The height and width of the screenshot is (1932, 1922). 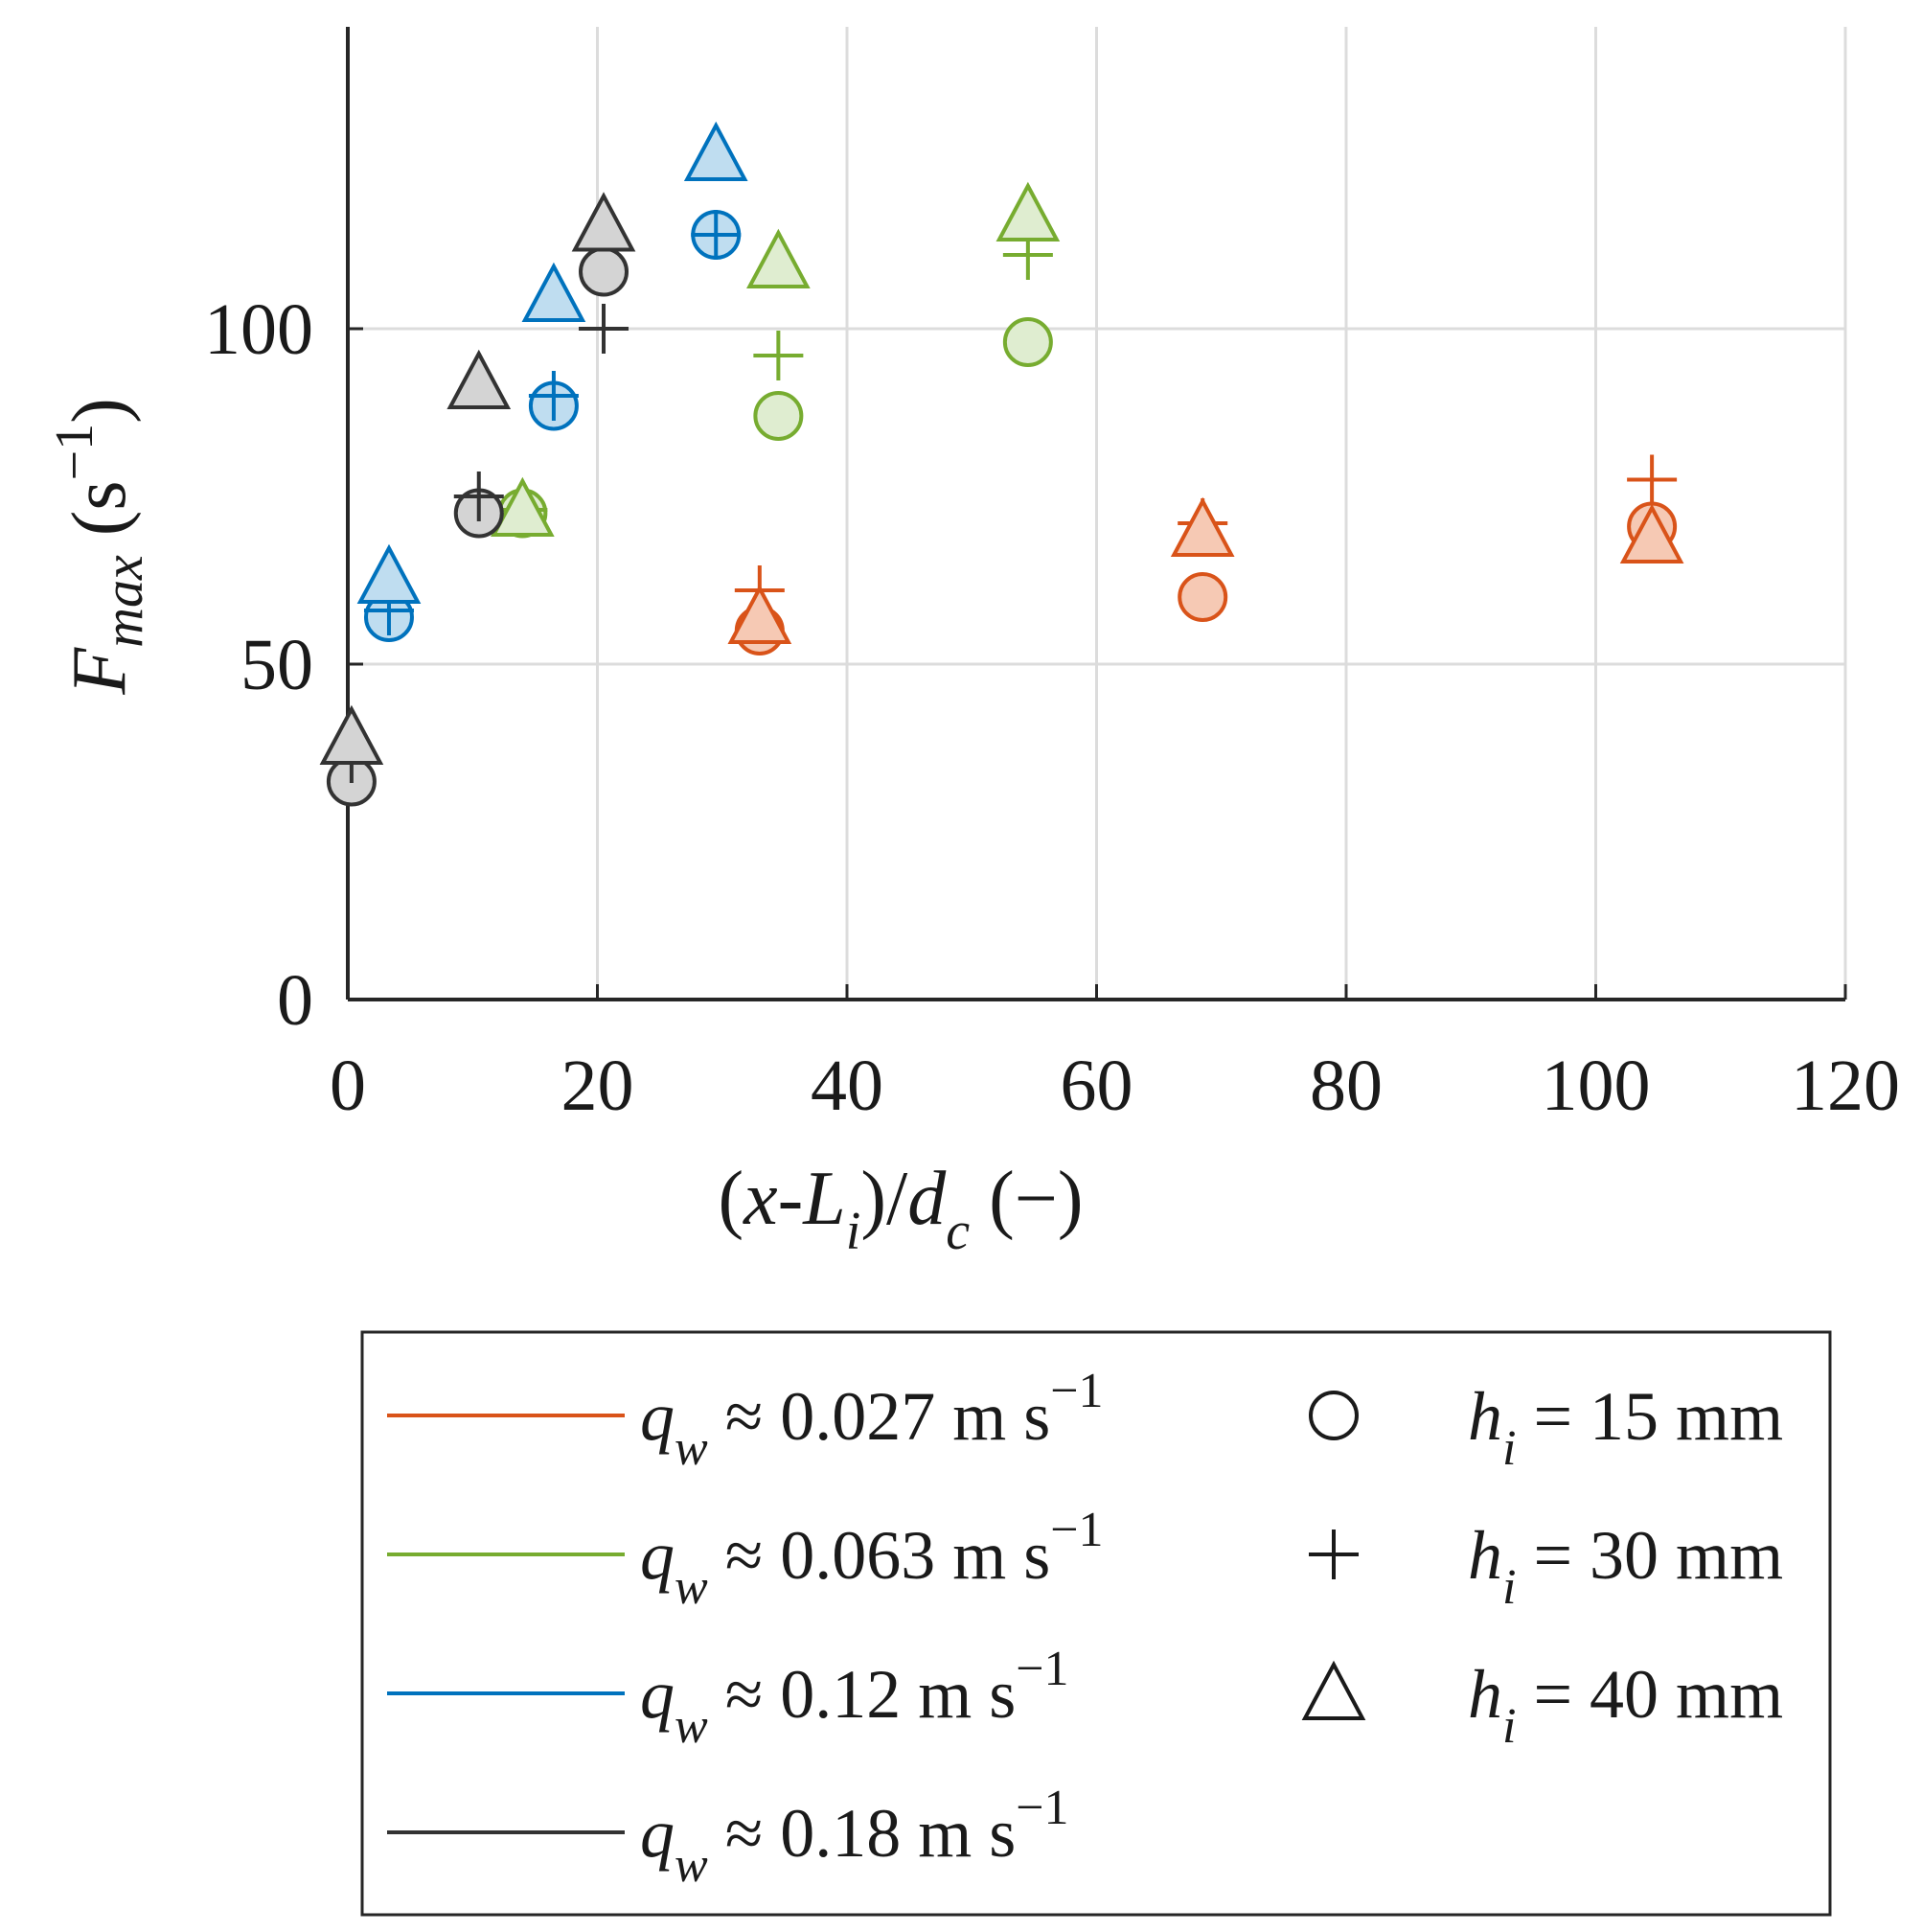 I want to click on legend-marker-label: hi = 30 mm, so click(x=1625, y=1566).